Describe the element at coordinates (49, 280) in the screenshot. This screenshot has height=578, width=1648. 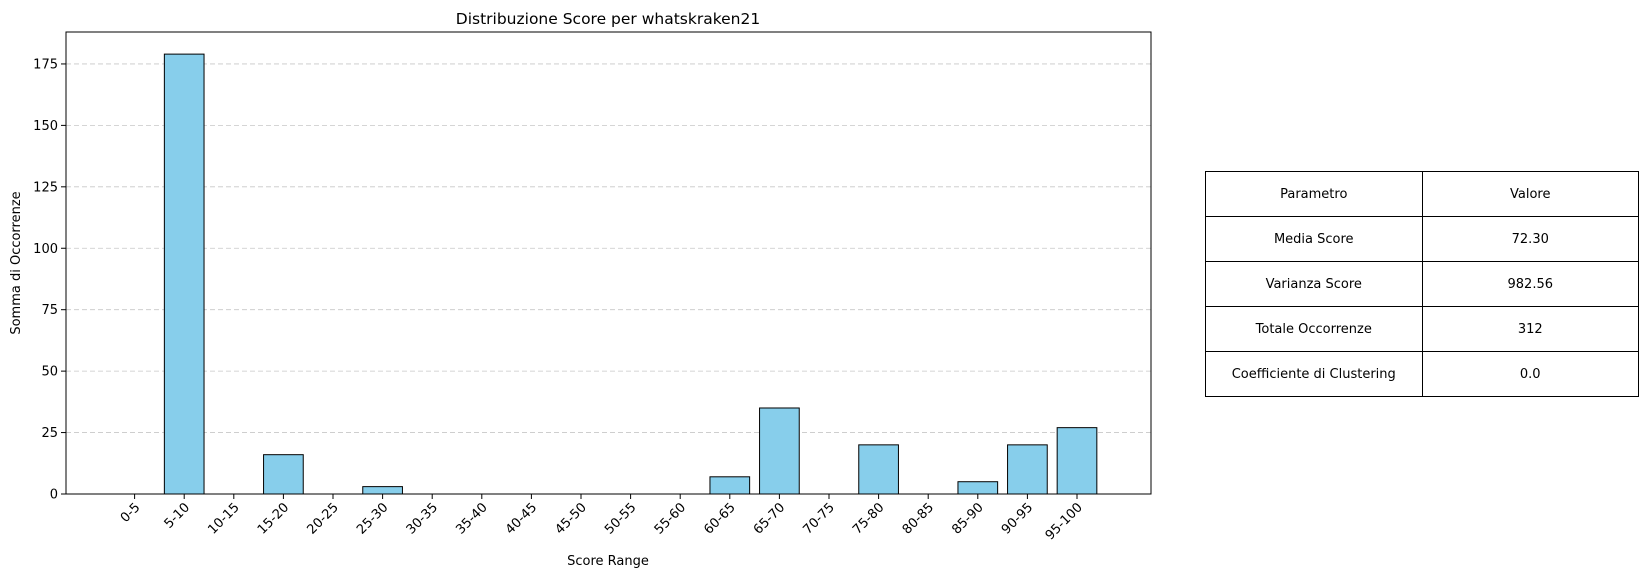
I see `y-axis: 0 25 50 75 100 125 150 175` at that location.